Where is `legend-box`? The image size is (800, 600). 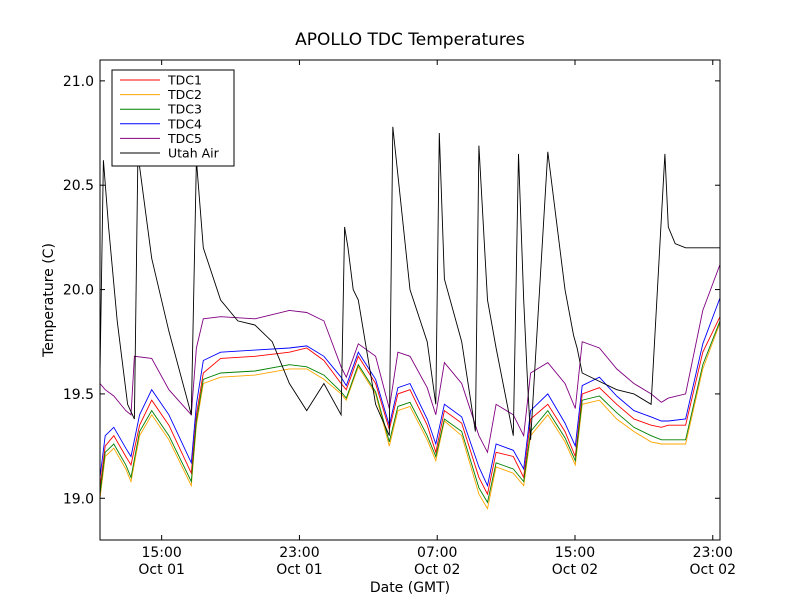
legend-box is located at coordinates (173, 118).